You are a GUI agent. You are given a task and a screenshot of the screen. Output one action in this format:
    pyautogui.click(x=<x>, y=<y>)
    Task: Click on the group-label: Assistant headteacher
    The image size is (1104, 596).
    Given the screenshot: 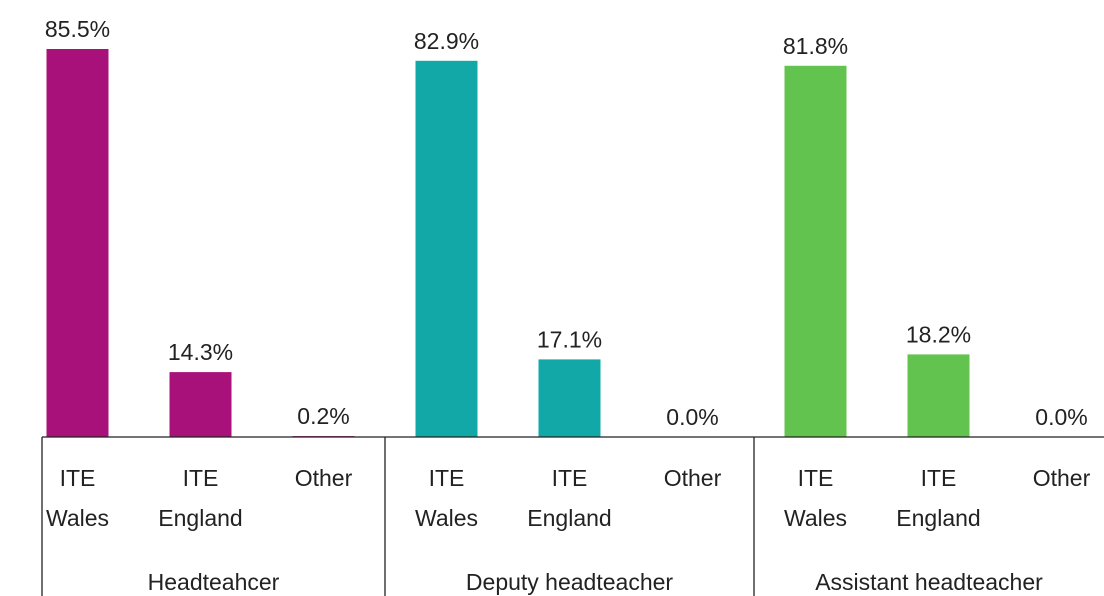 What is the action you would take?
    pyautogui.click(x=929, y=582)
    